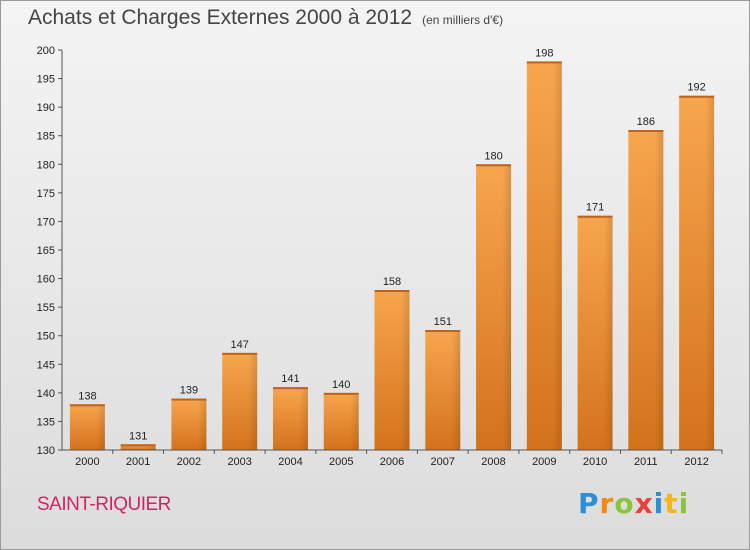 This screenshot has height=550, width=750. I want to click on x-tick-label: 2002, so click(189, 462).